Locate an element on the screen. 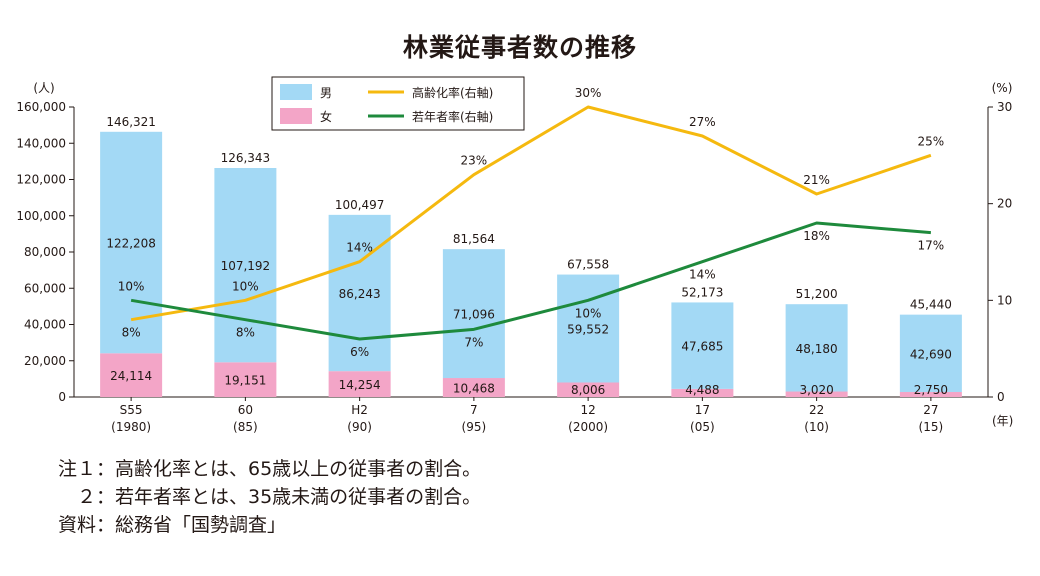 The height and width of the screenshot is (576, 1040). youth-rate-label: 14% is located at coordinates (702, 275).